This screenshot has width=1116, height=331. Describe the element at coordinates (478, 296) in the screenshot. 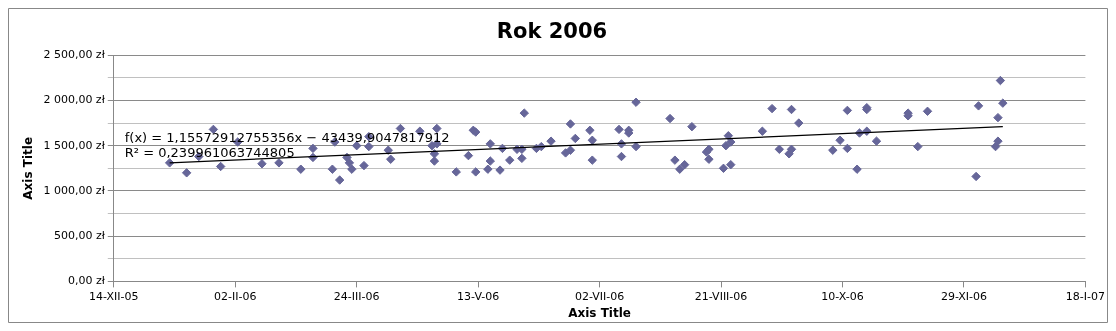

I see `x-tick-label: 13-V-06` at that location.